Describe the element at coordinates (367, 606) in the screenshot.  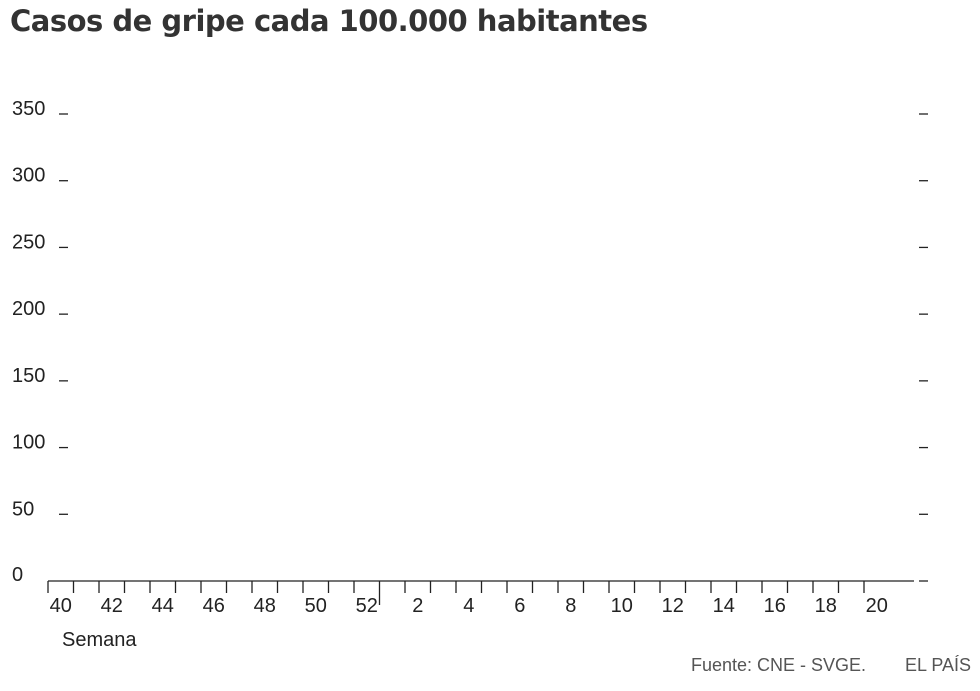
I see `x-tick-label: 52` at that location.